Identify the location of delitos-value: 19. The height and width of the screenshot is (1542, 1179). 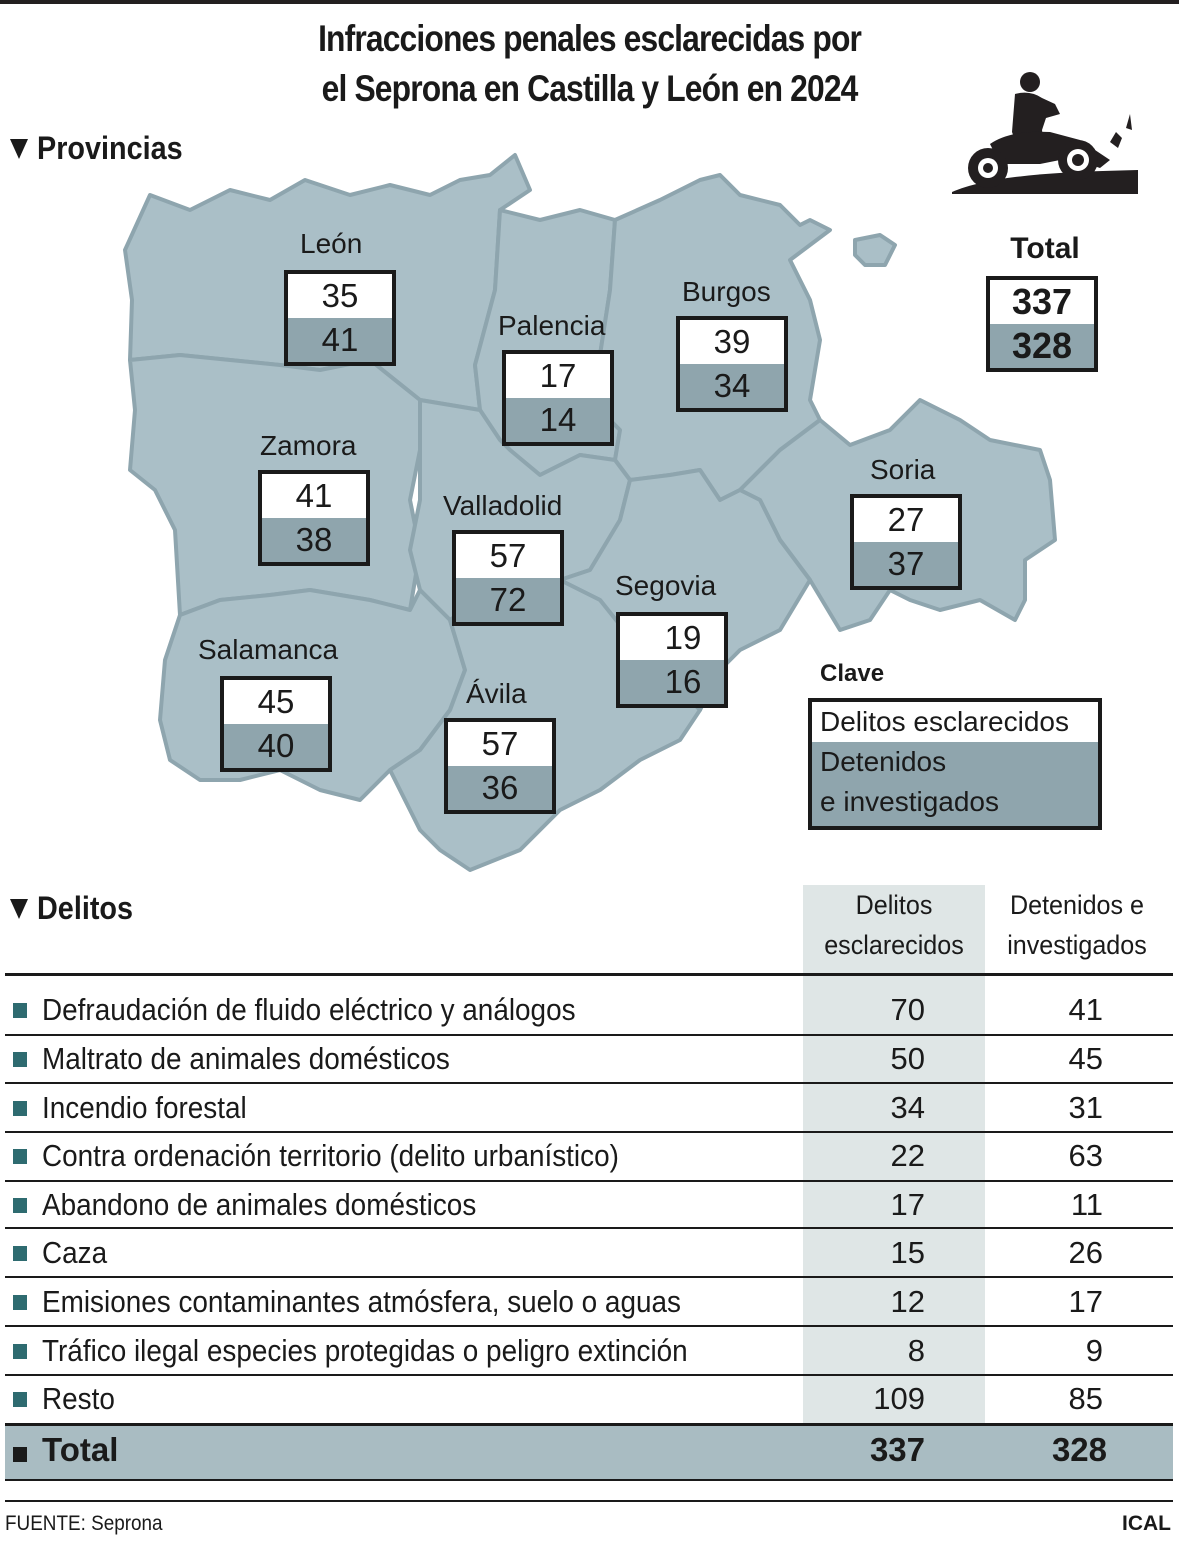
(672, 638).